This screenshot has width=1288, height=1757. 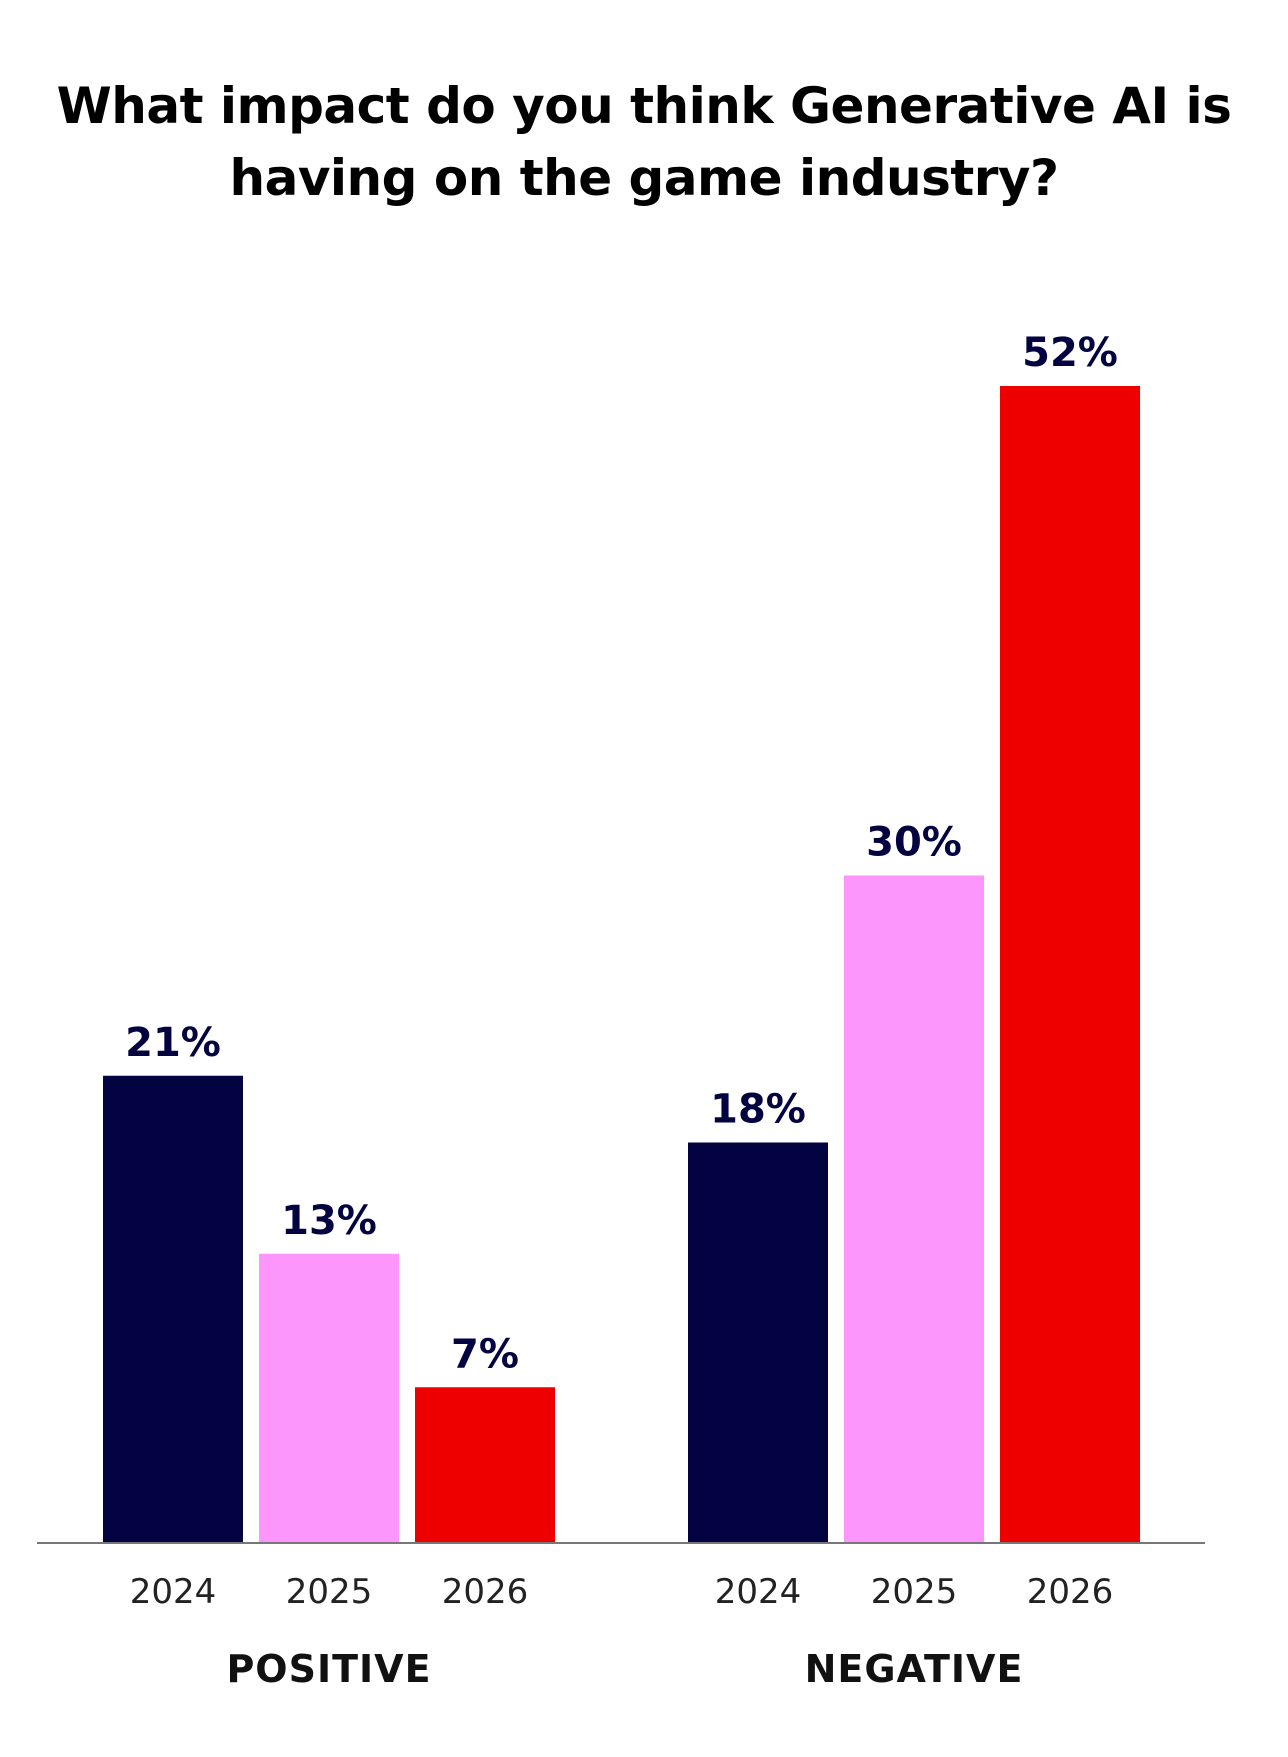 What do you see at coordinates (758, 1592) in the screenshot?
I see `x-tick-label-negative-2024: 2024` at bounding box center [758, 1592].